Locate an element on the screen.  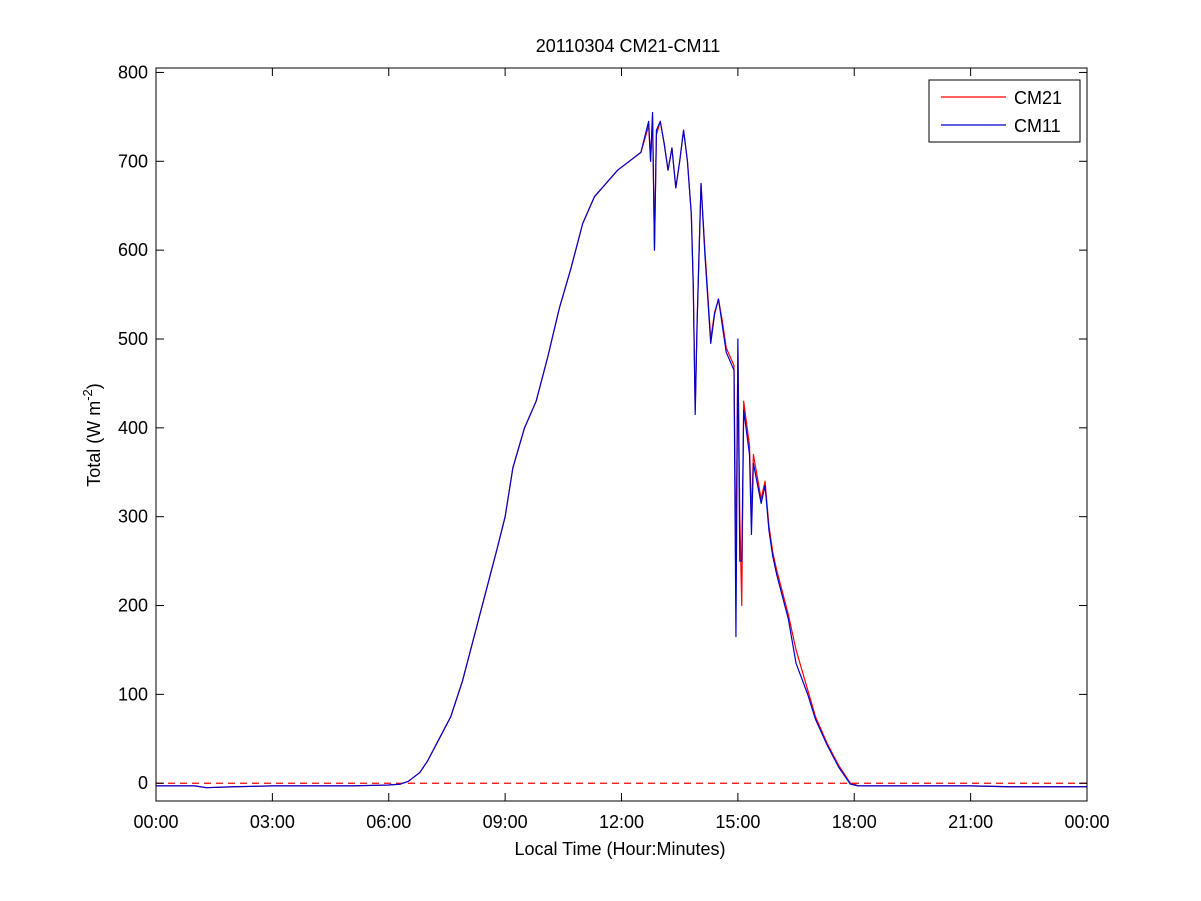
legend: CM21 CM11 is located at coordinates (1004, 111).